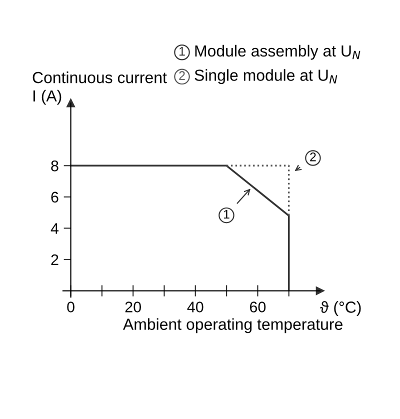  What do you see at coordinates (133, 307) in the screenshot?
I see `x-tick-label: 20` at bounding box center [133, 307].